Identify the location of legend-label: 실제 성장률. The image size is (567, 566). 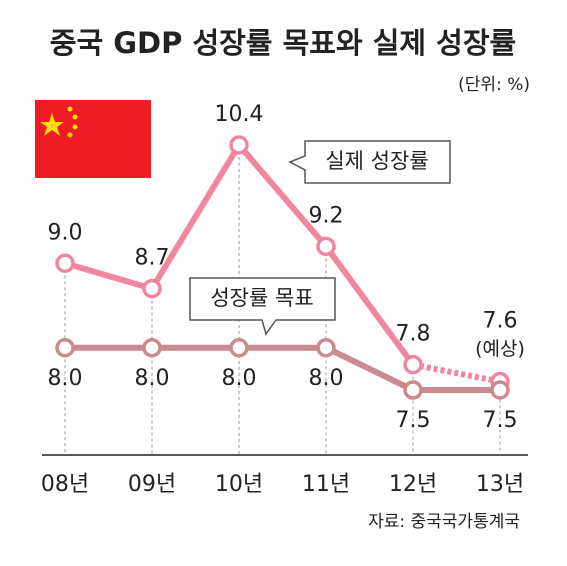
(376, 161).